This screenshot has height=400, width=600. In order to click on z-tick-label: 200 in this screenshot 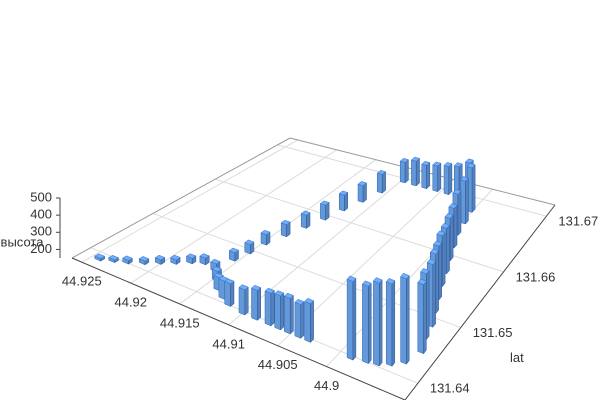, I will do `click(41, 248)`.